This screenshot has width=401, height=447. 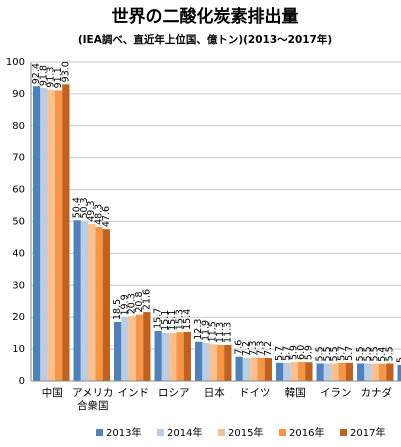 What do you see at coordinates (91, 211) in the screenshot?
I see `value-label: 49.3` at bounding box center [91, 211].